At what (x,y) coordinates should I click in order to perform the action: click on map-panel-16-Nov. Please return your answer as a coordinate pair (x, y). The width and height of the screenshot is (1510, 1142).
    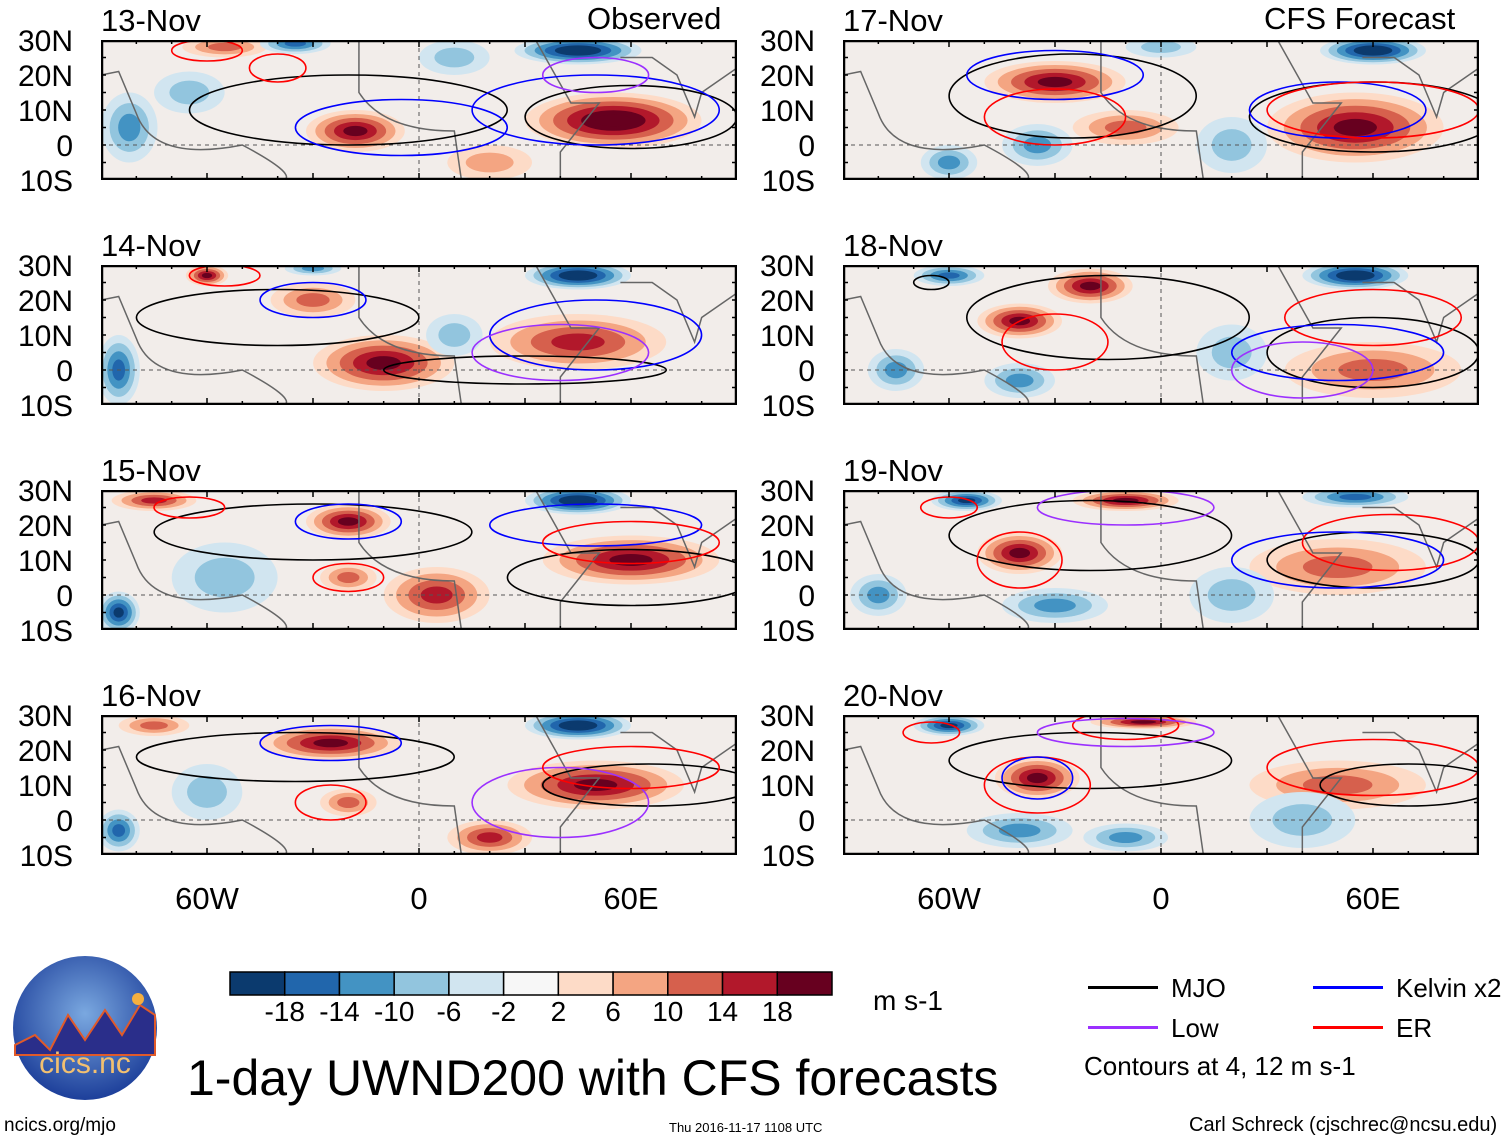
    Looking at the image, I should click on (419, 785).